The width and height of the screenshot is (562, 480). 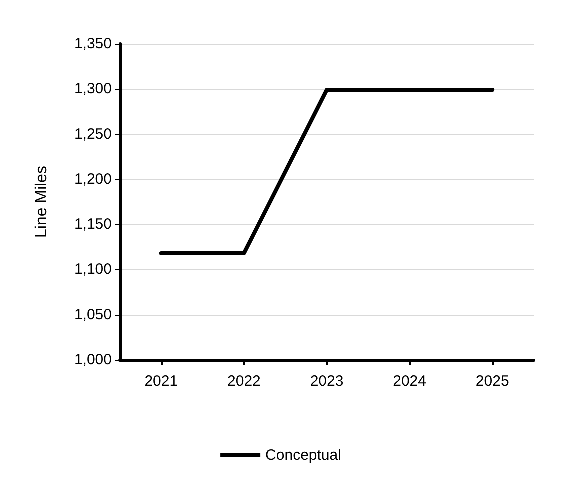 I want to click on x-tick-label: 2024, so click(x=409, y=381).